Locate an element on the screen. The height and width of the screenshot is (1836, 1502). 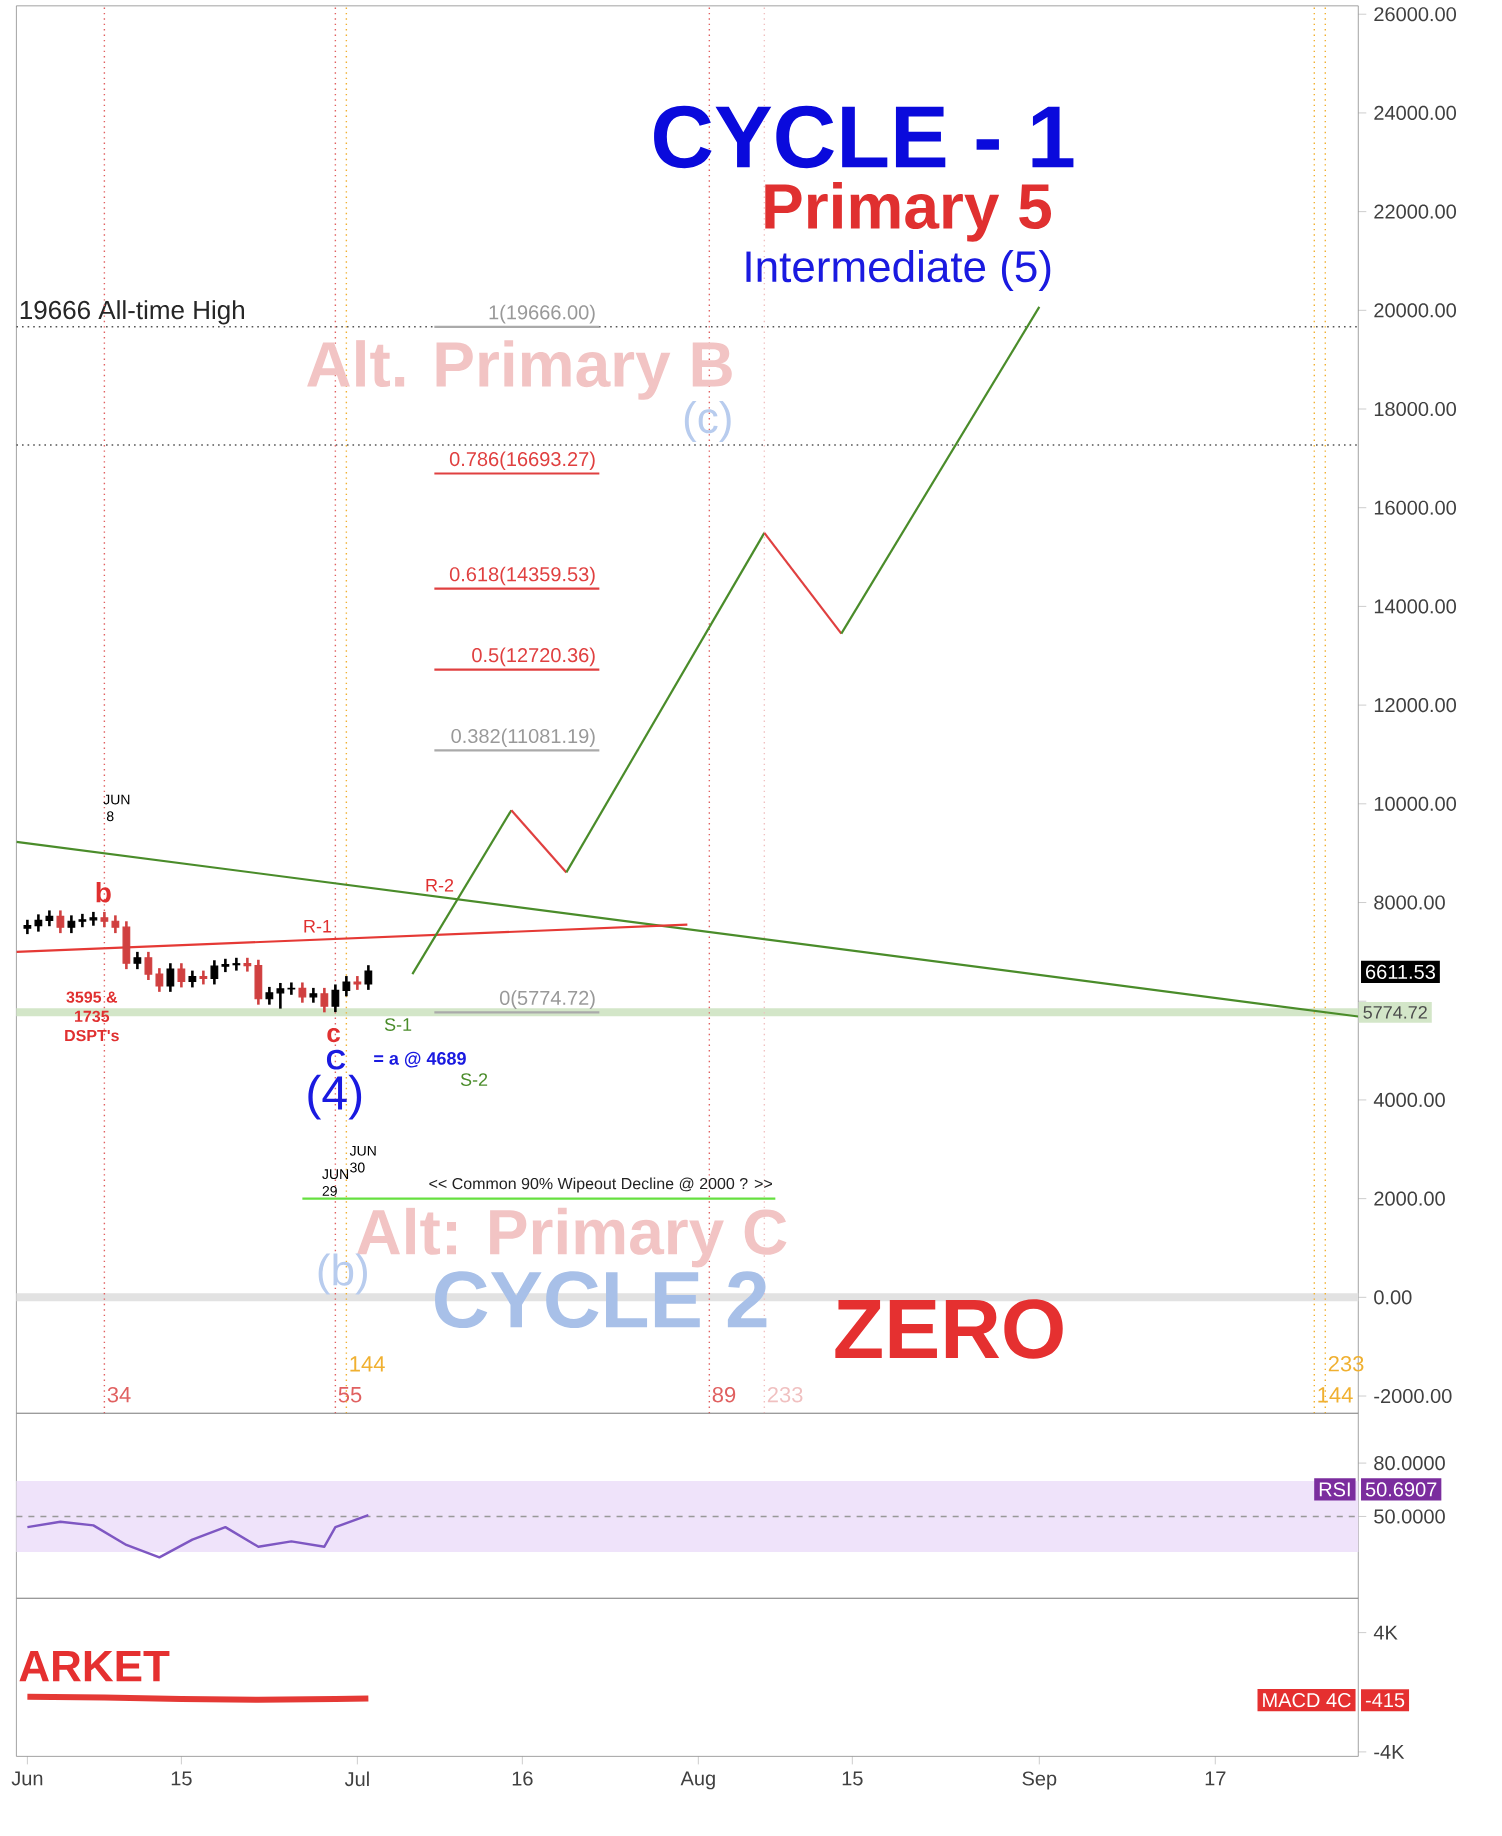
annotation: 0.382(11081.19) is located at coordinates (523, 738).